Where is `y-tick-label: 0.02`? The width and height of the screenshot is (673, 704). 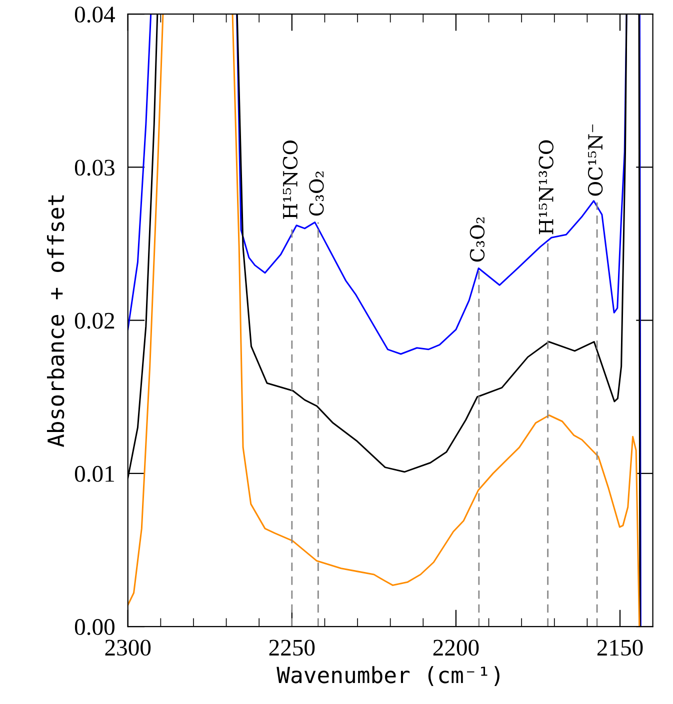 y-tick-label: 0.02 is located at coordinates (94, 320).